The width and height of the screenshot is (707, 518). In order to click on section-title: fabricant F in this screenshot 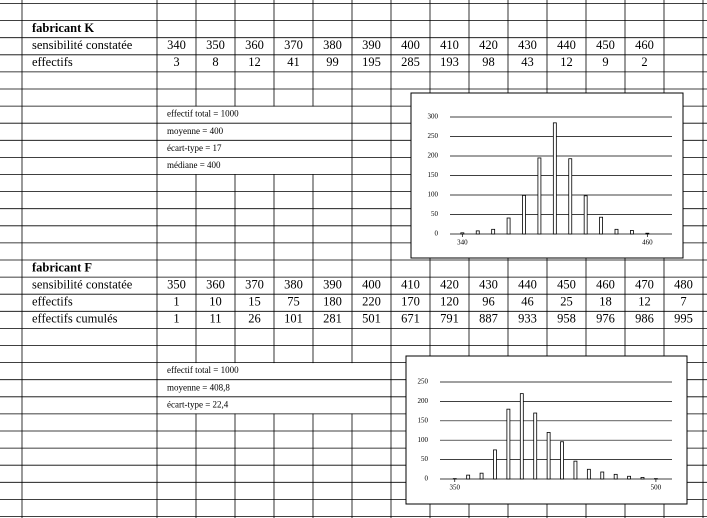, I will do `click(62, 267)`.